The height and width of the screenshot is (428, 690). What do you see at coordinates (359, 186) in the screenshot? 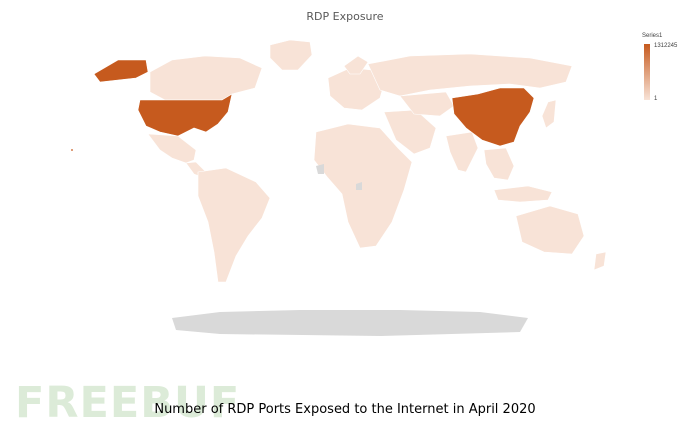
I see `region-no-data-central-africa` at bounding box center [359, 186].